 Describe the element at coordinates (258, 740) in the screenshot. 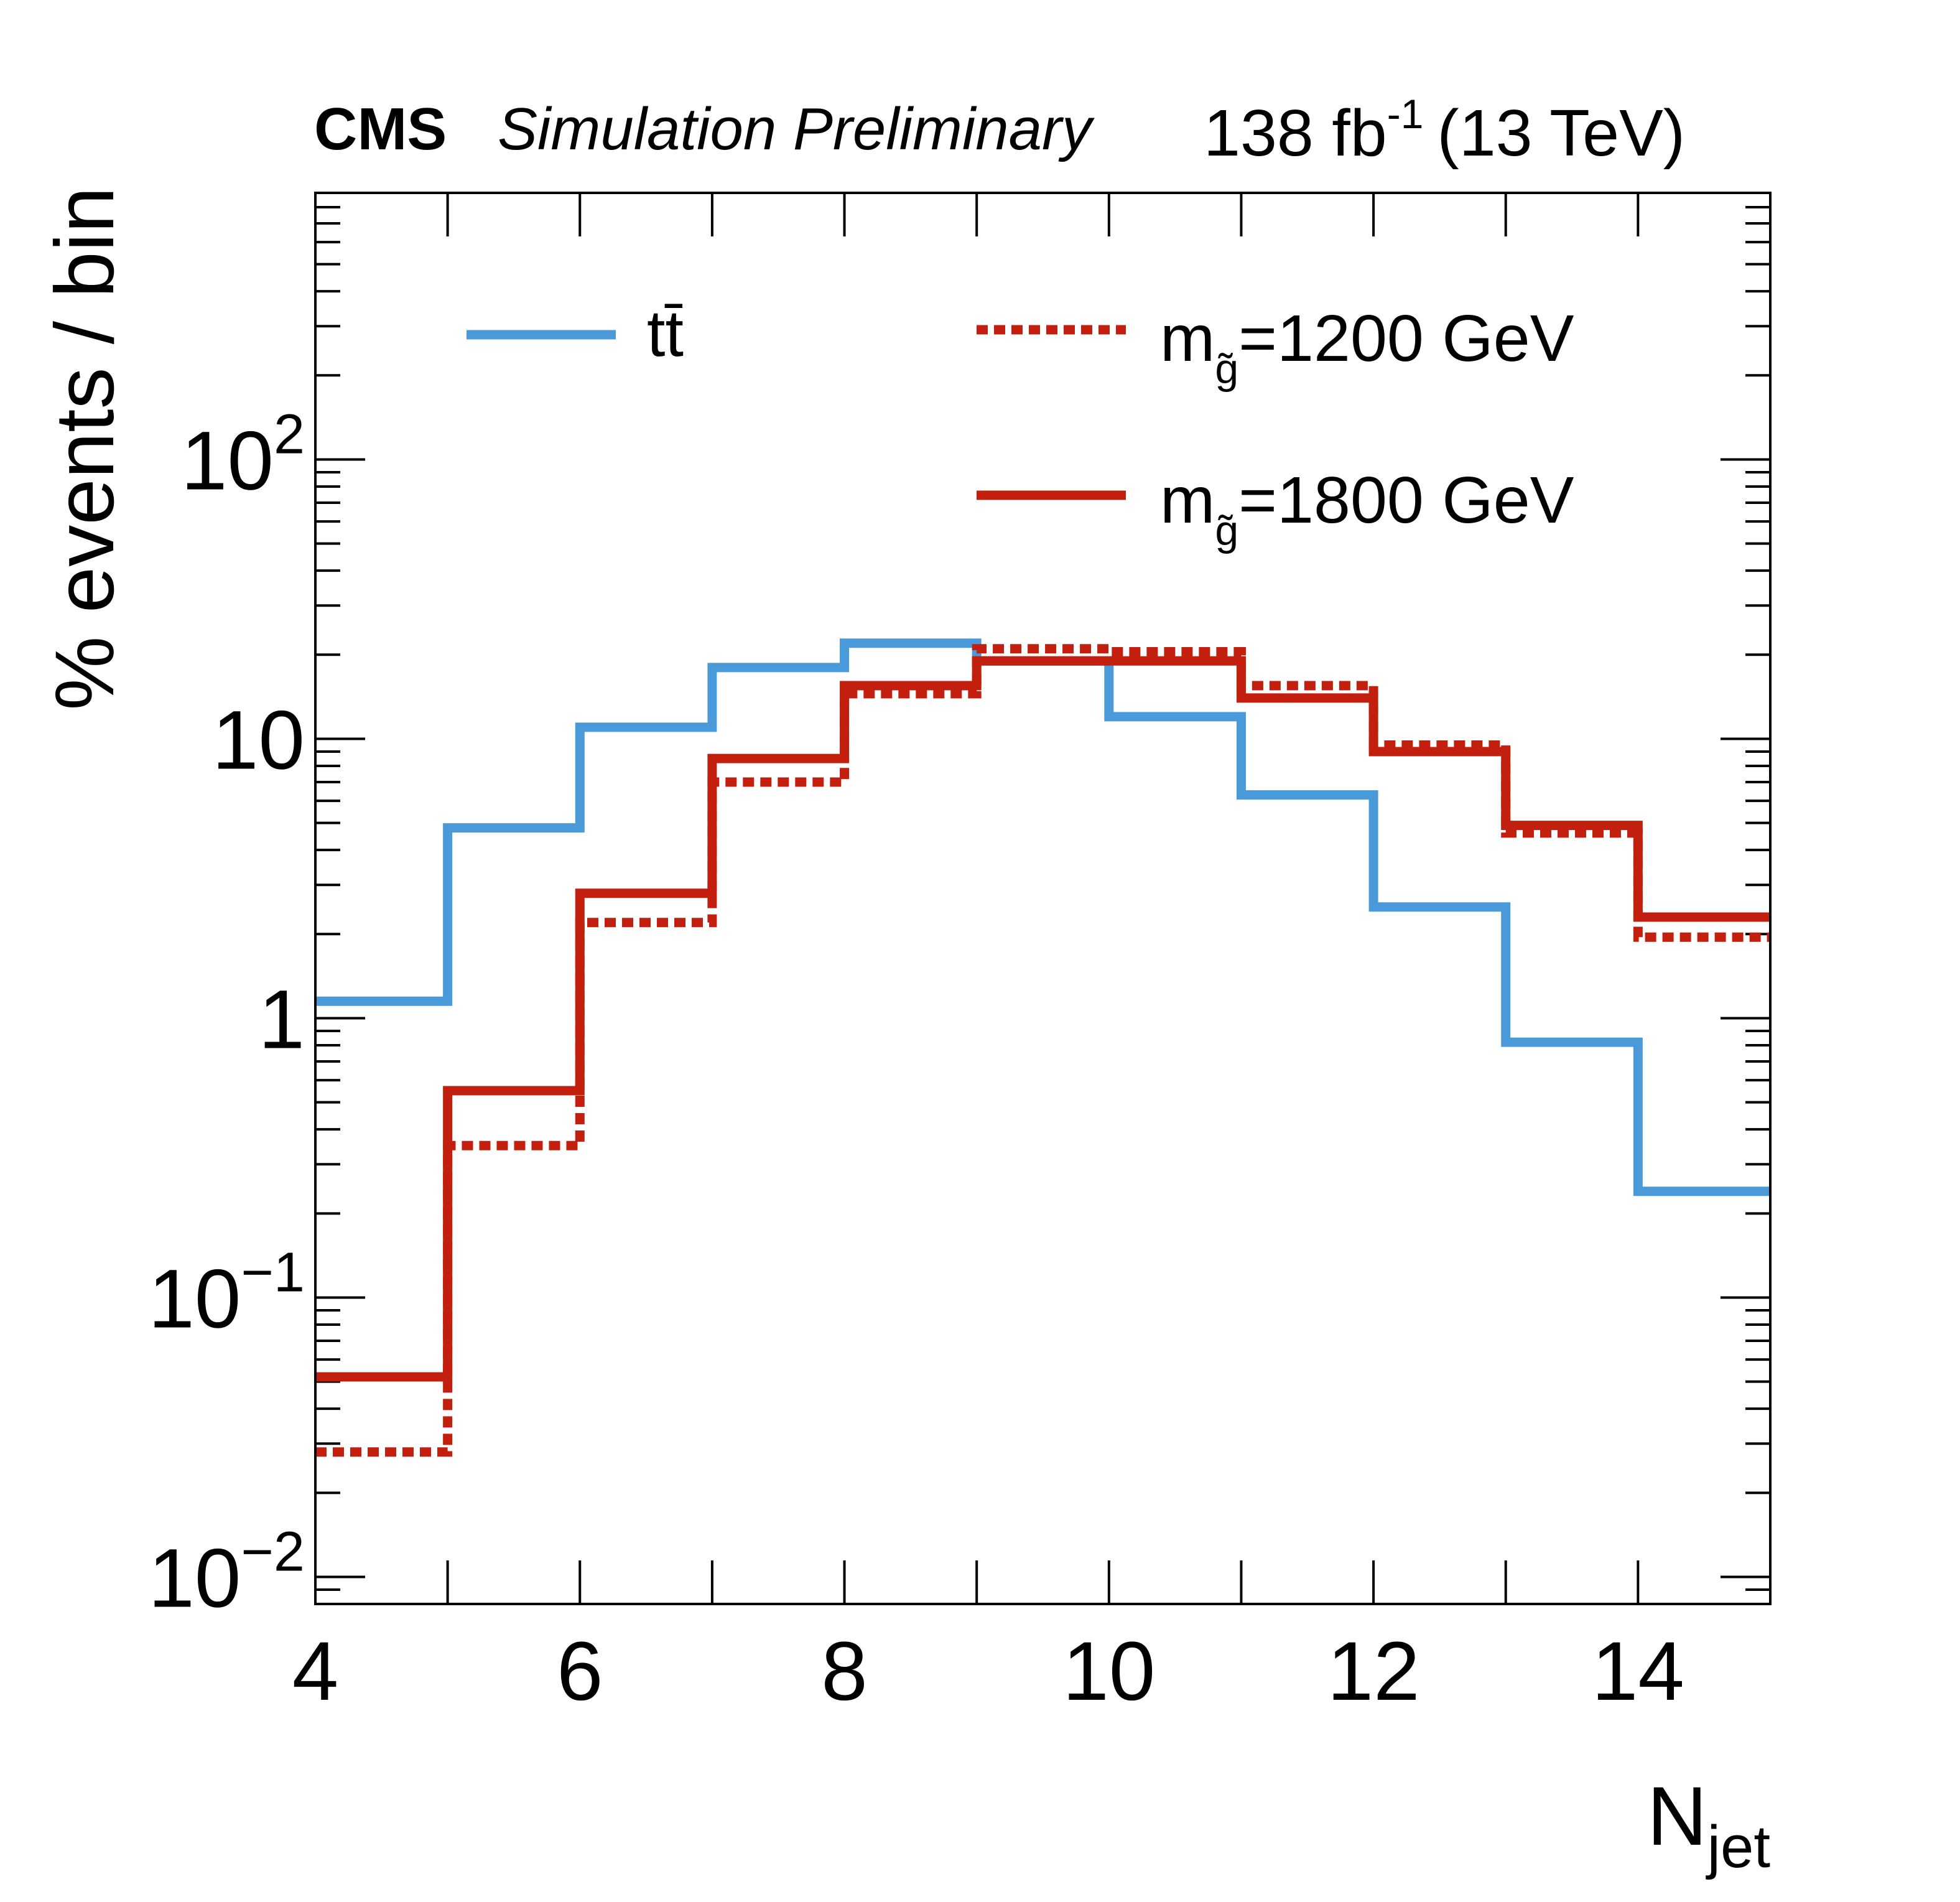

I see `y-tick-label: 10` at that location.